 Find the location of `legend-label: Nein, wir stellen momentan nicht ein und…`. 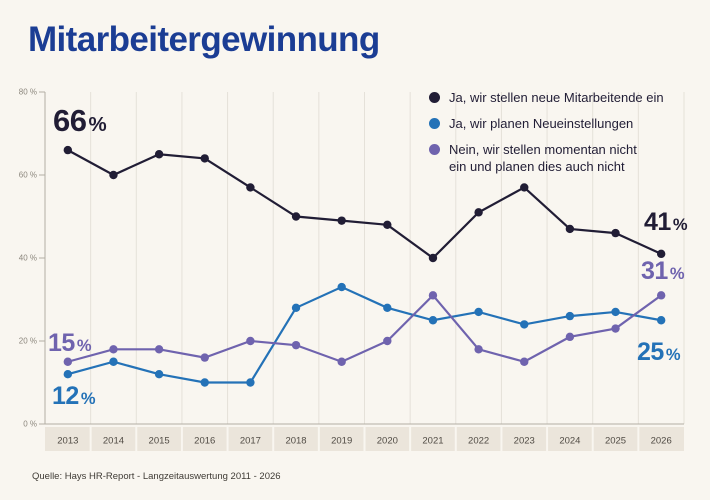

legend-label: Nein, wir stellen momentan nicht ein und… is located at coordinates (543, 158).